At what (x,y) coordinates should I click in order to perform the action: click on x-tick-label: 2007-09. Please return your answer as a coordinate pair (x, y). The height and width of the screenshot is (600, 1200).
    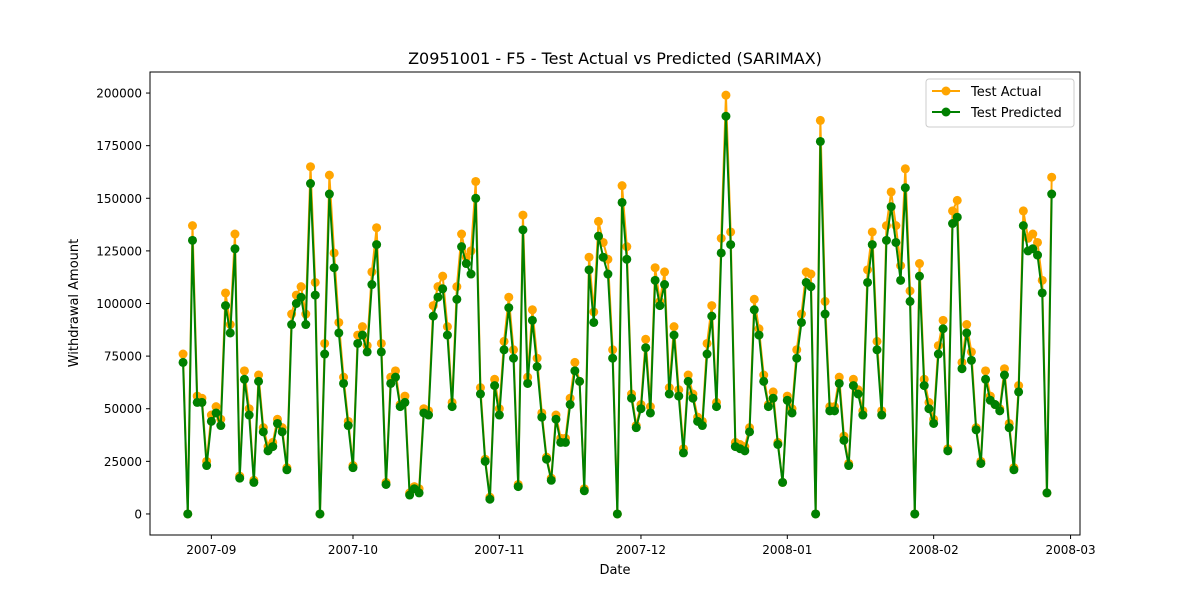
    Looking at the image, I should click on (211, 550).